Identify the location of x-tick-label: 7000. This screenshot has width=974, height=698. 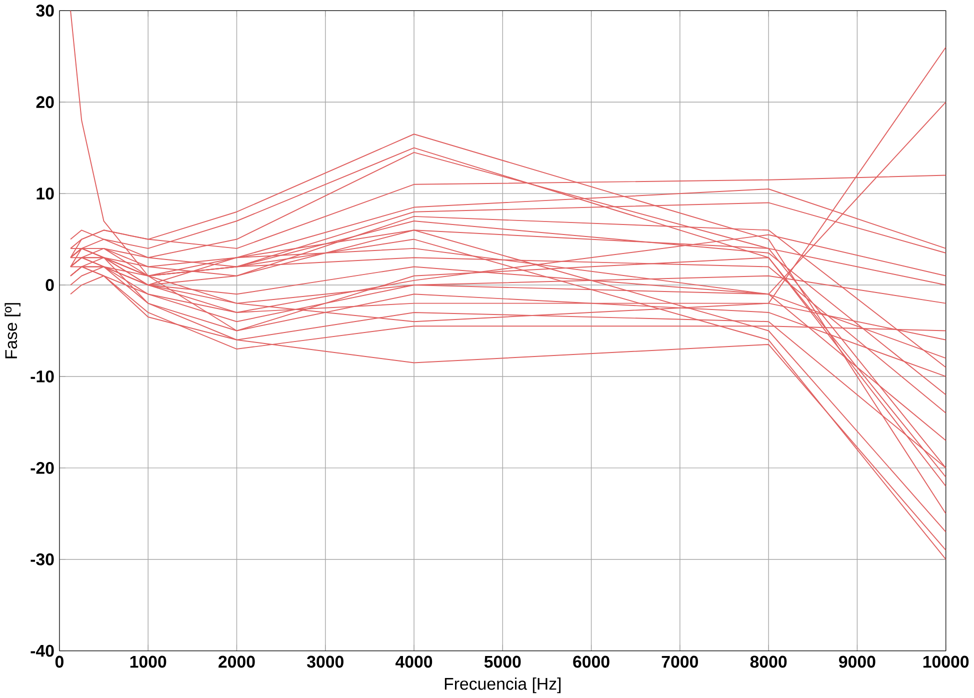
(680, 662).